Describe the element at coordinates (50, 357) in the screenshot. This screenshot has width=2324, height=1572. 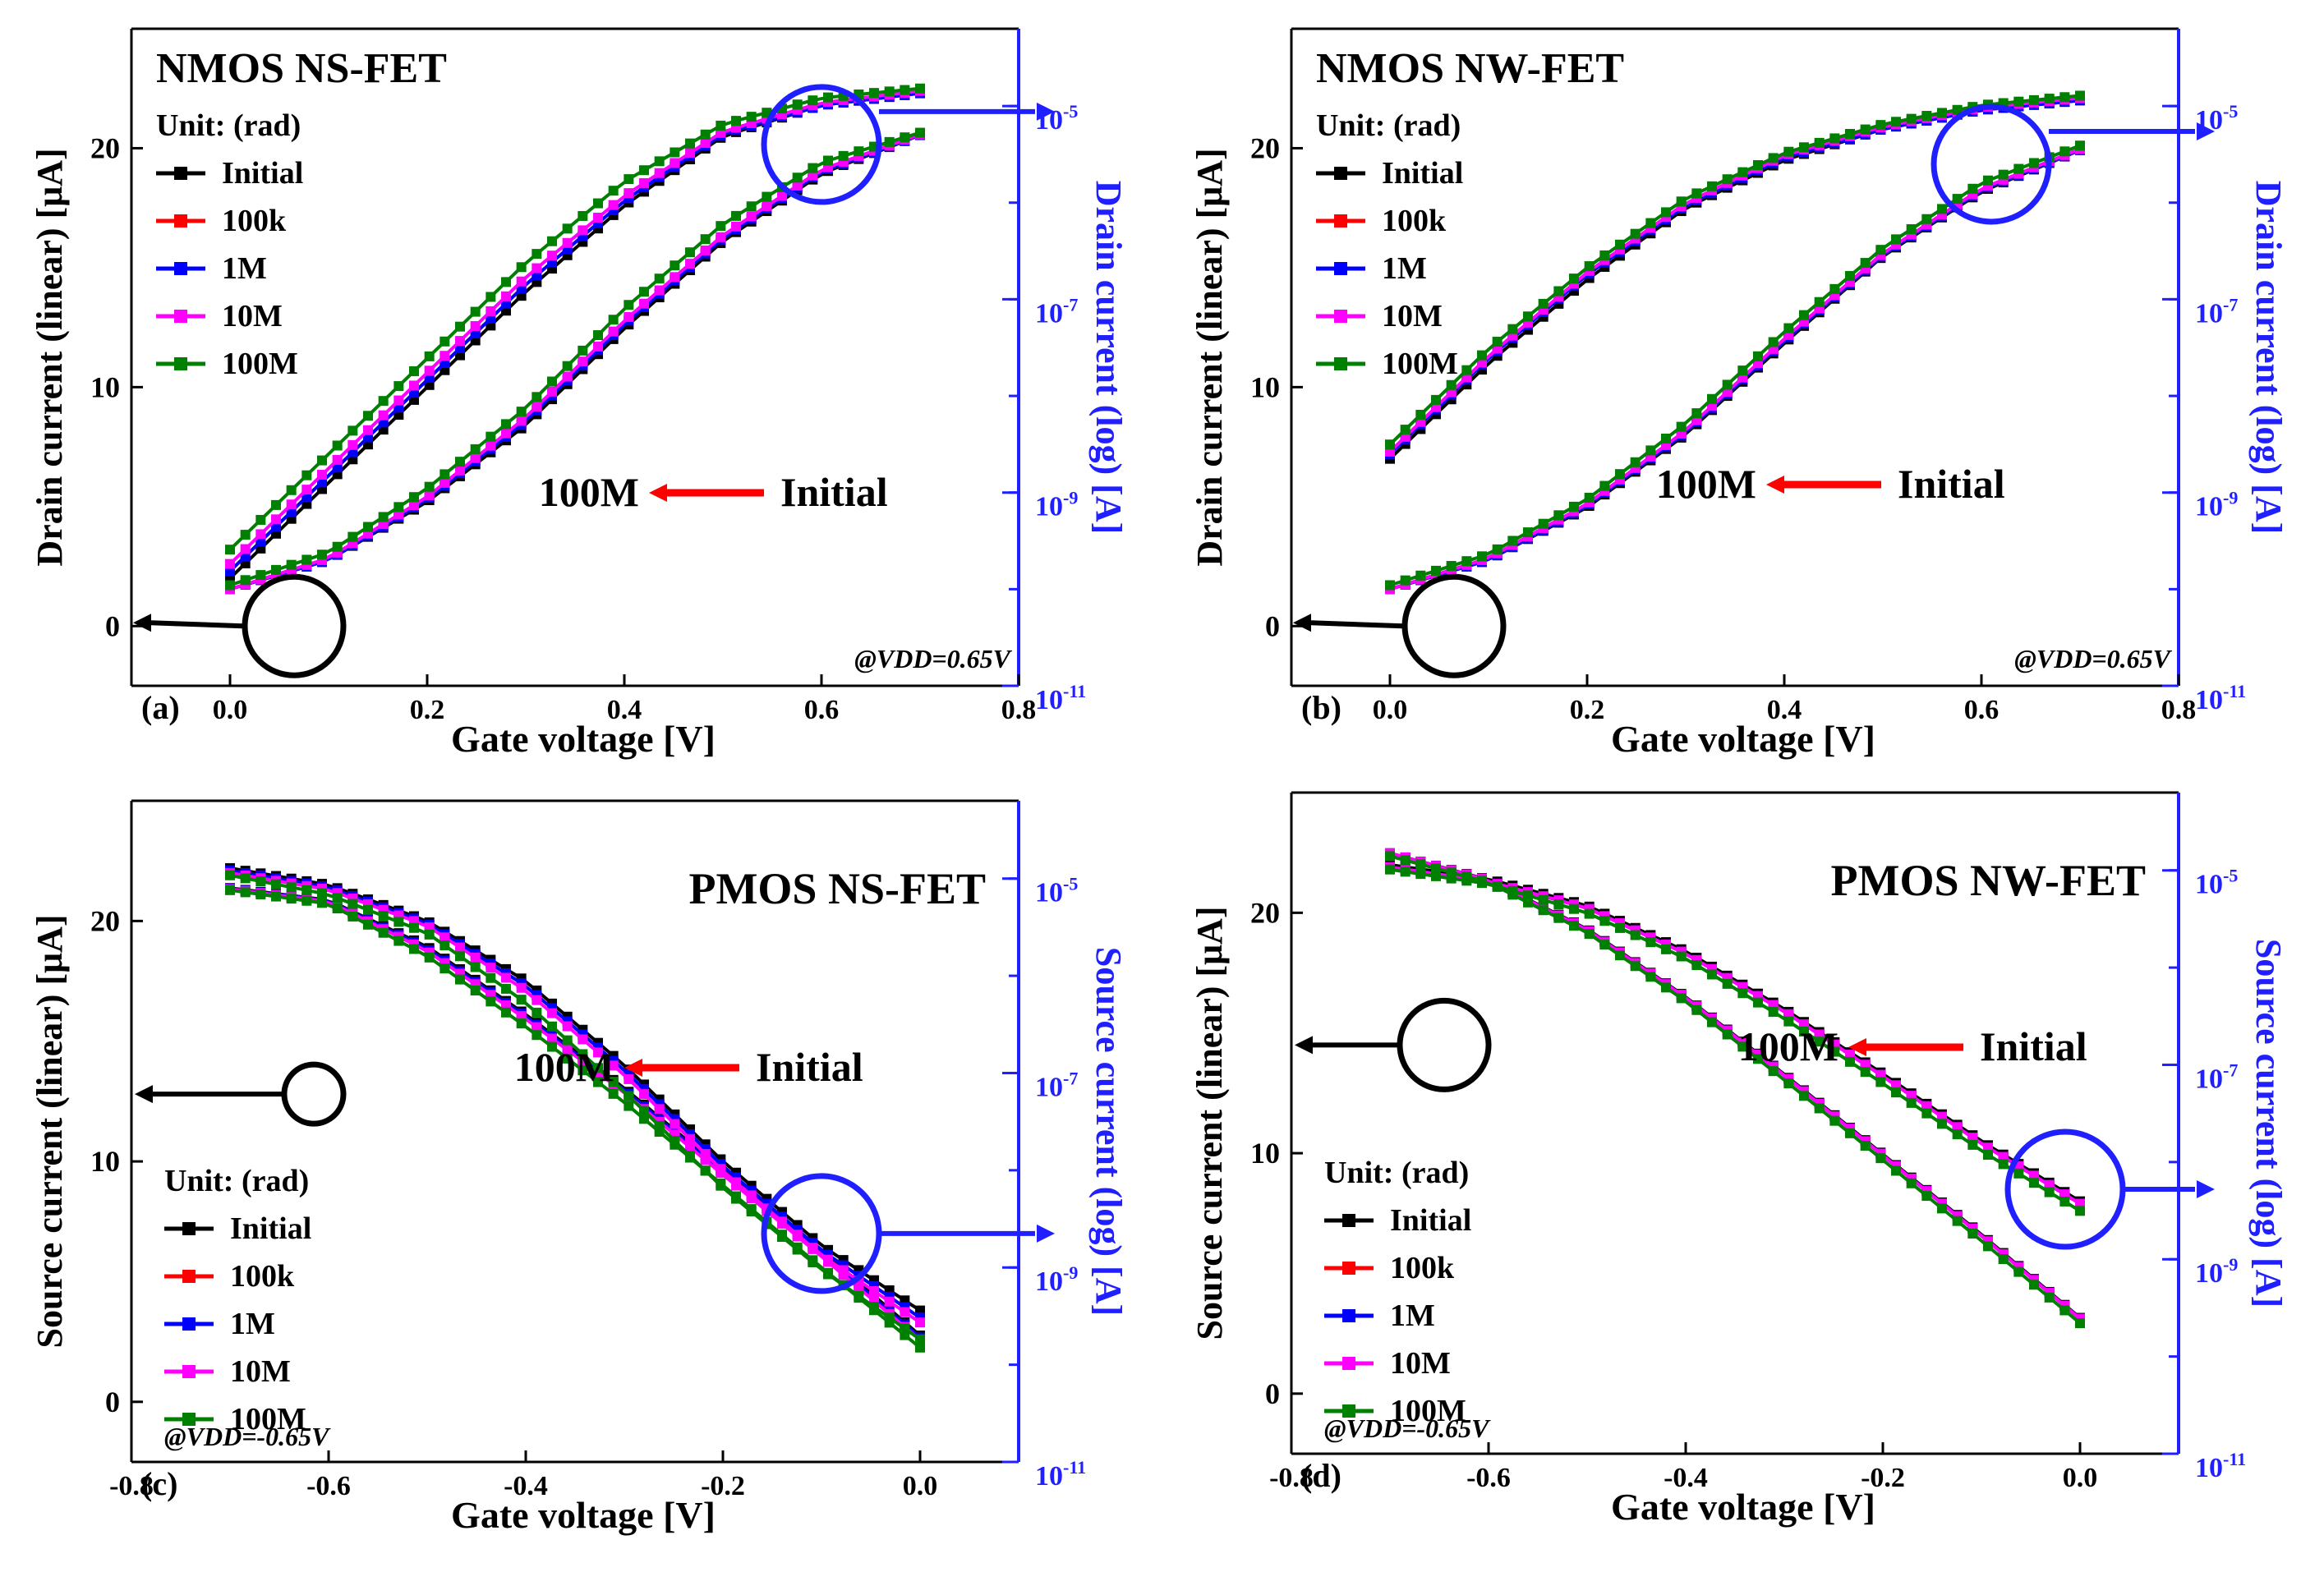
I see `y-axis-title: Drain current (linear) [μA]` at that location.